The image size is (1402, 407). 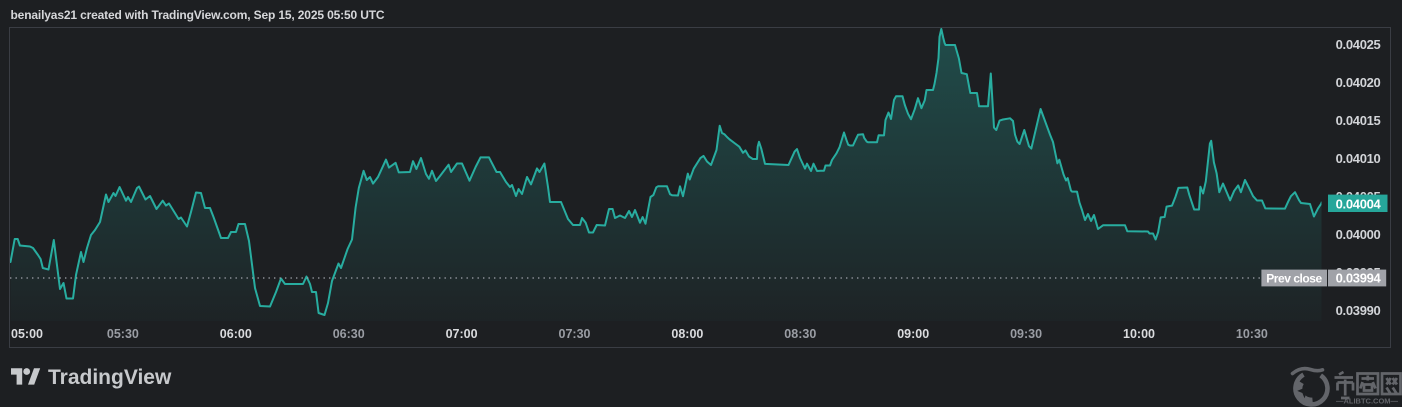 I want to click on svg-text: TradingView, so click(x=110, y=377).